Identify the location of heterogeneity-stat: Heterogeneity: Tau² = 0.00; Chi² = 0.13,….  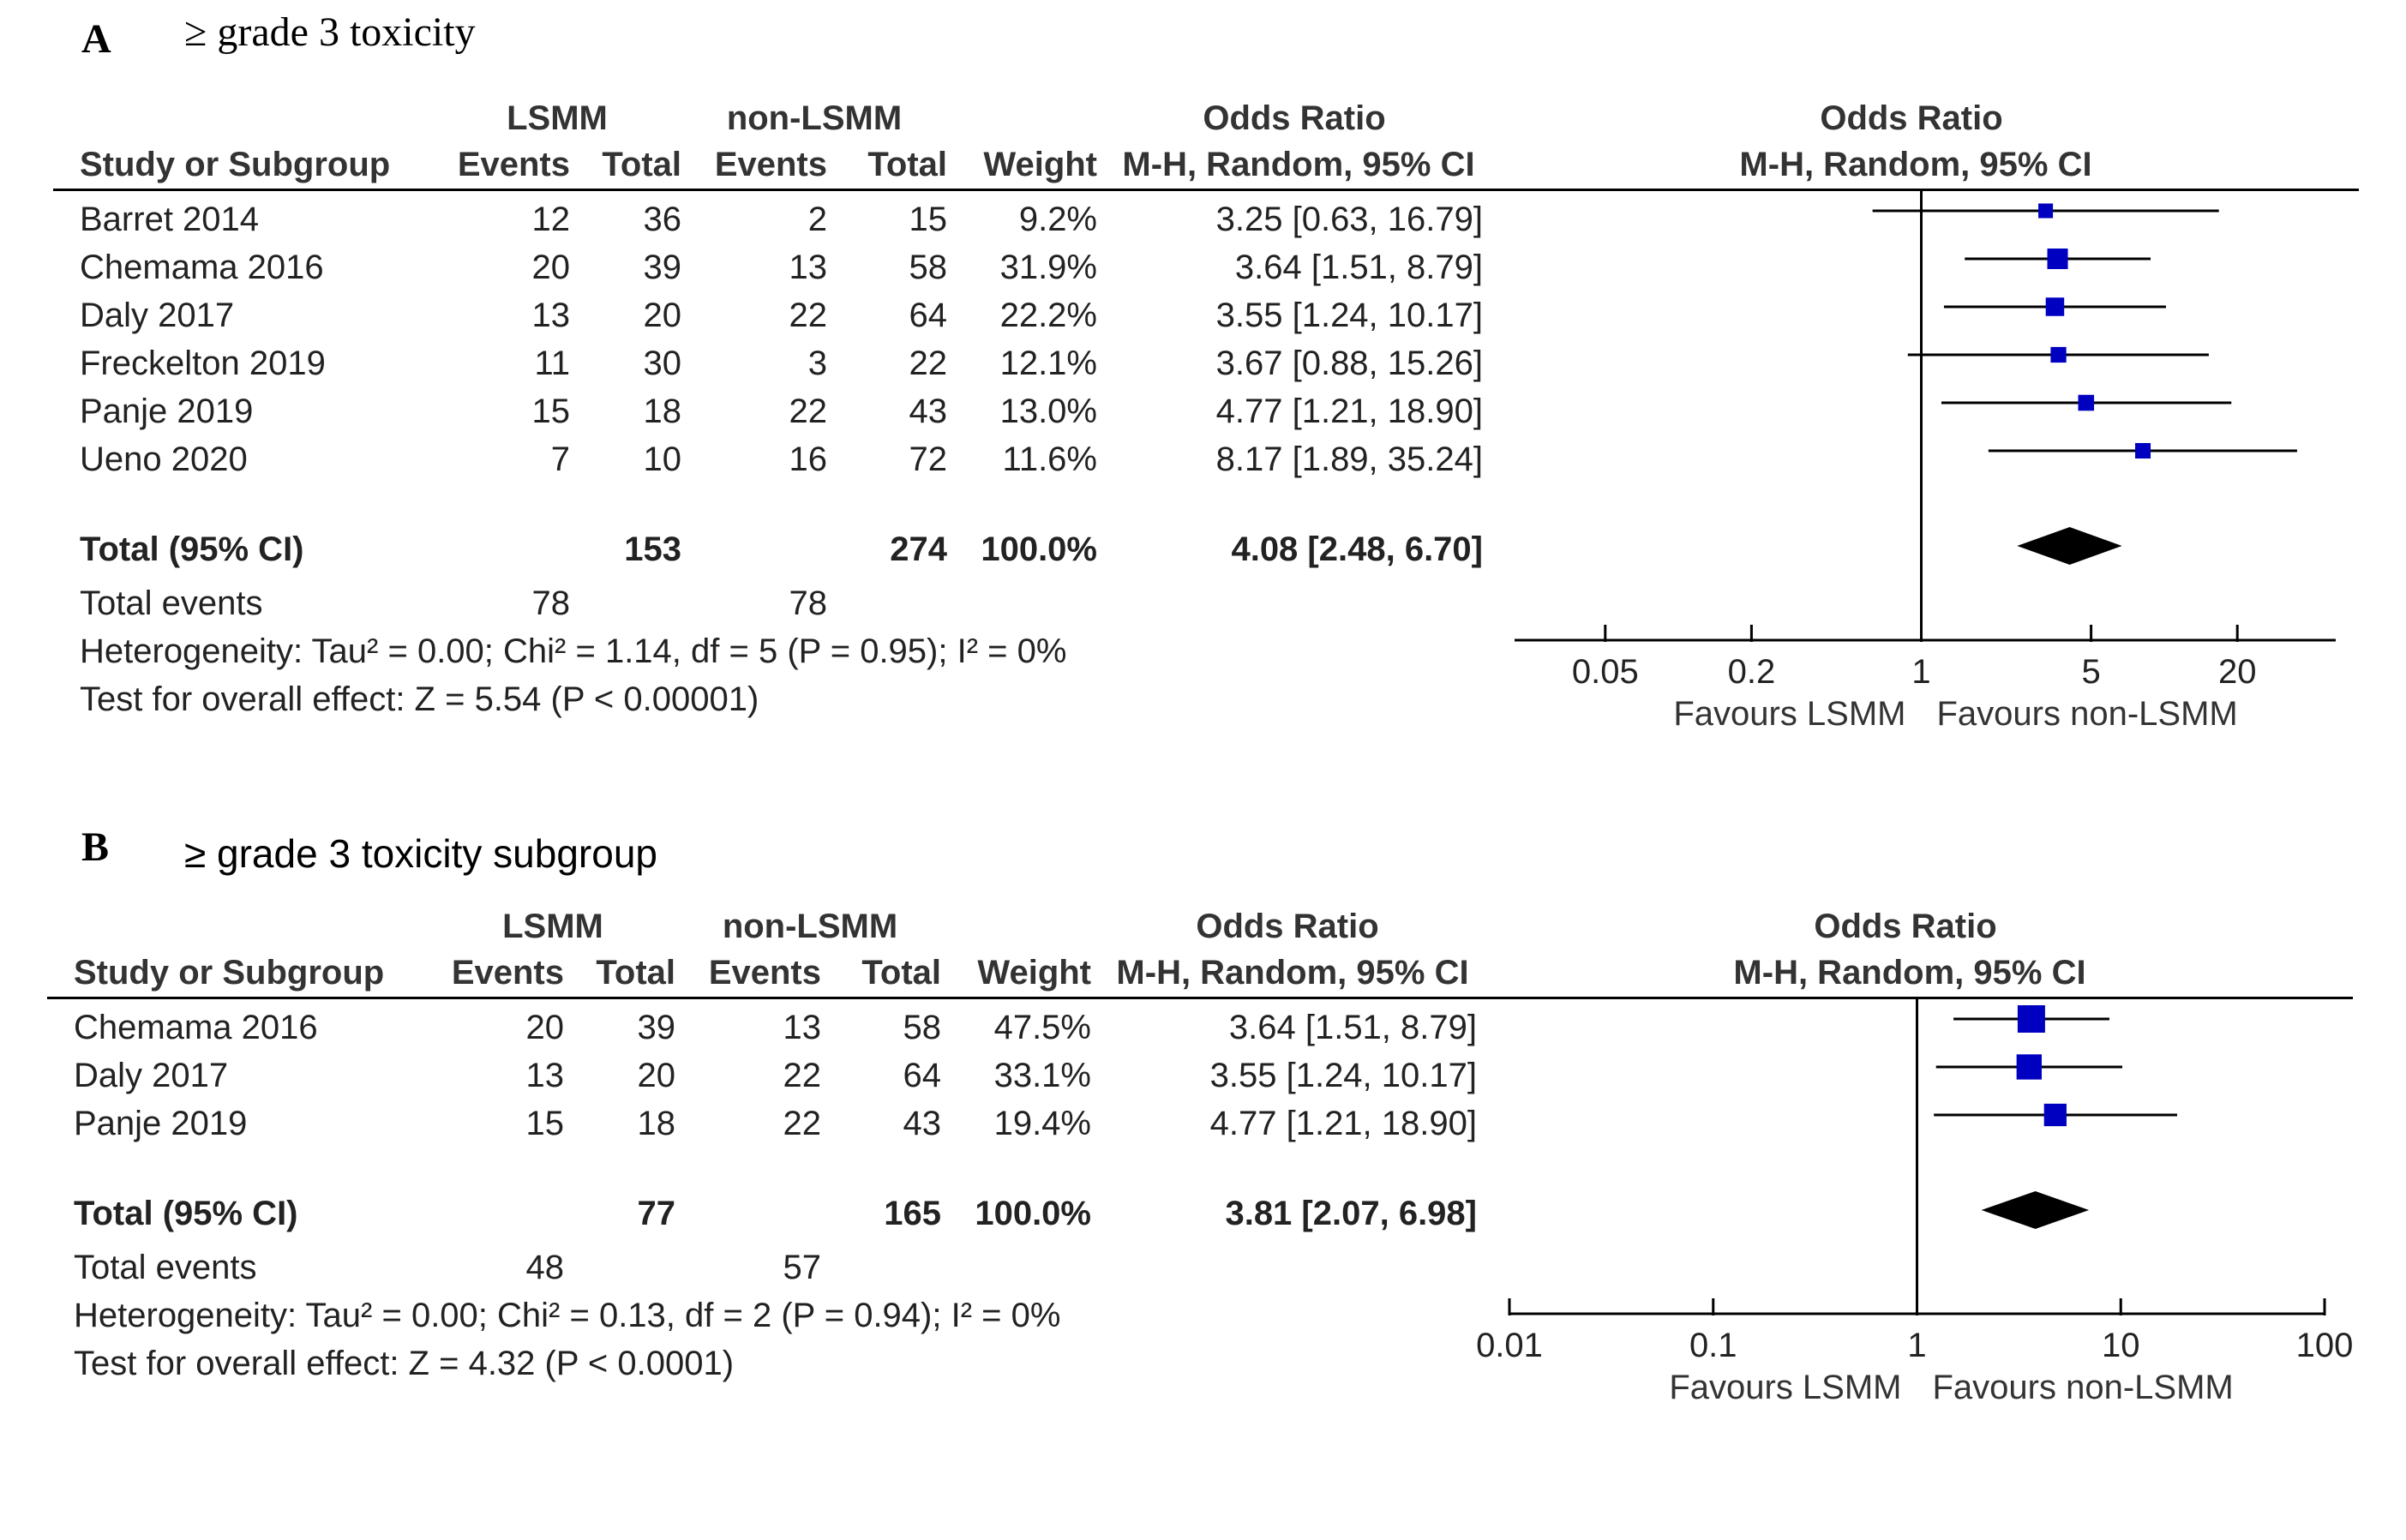
(567, 1315).